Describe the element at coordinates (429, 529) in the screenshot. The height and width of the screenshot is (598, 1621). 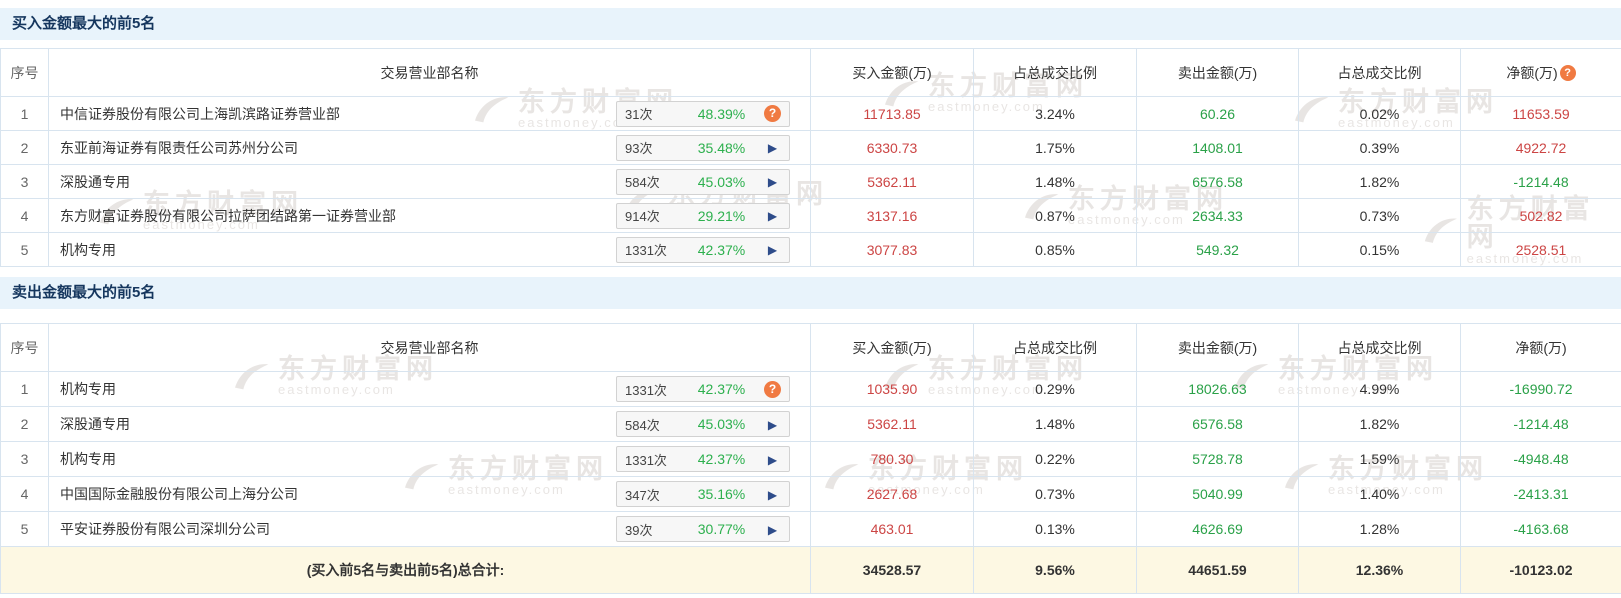
I see `branch-name-cell: 平安证券股份有限公司深圳分公司 39次 30.77%` at that location.